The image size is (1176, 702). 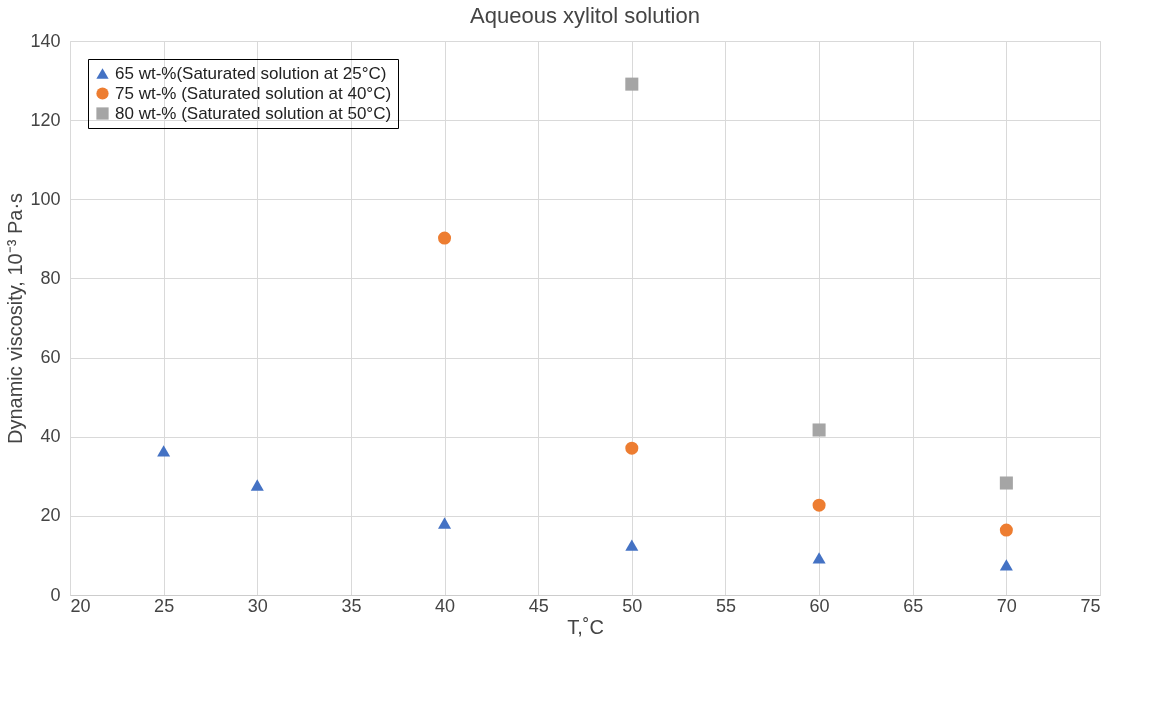 I want to click on y-axis-title: Dynamic viscosity, 10⁻³ Pa·s, so click(x=15, y=318).